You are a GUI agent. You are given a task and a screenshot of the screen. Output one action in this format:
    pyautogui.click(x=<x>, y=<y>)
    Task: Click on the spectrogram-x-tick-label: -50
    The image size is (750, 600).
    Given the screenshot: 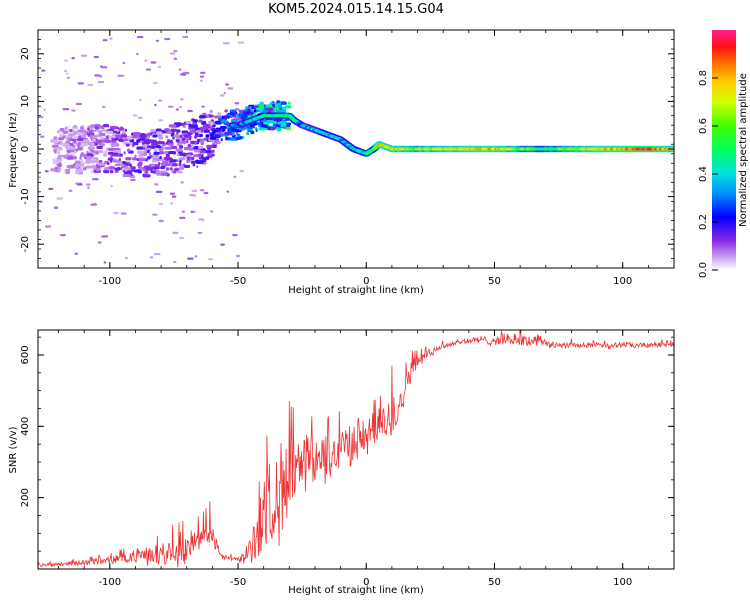 What is the action you would take?
    pyautogui.click(x=238, y=281)
    